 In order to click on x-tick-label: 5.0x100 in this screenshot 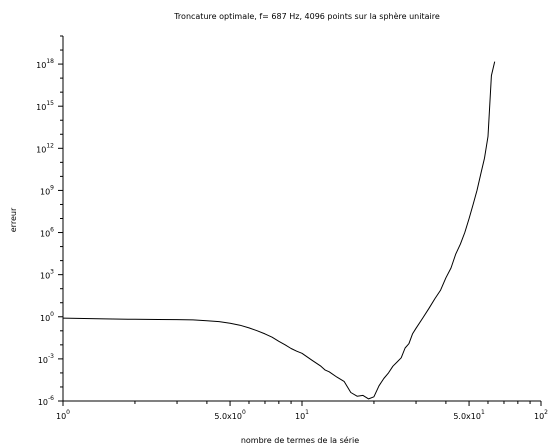, I will do `click(230, 415)`.